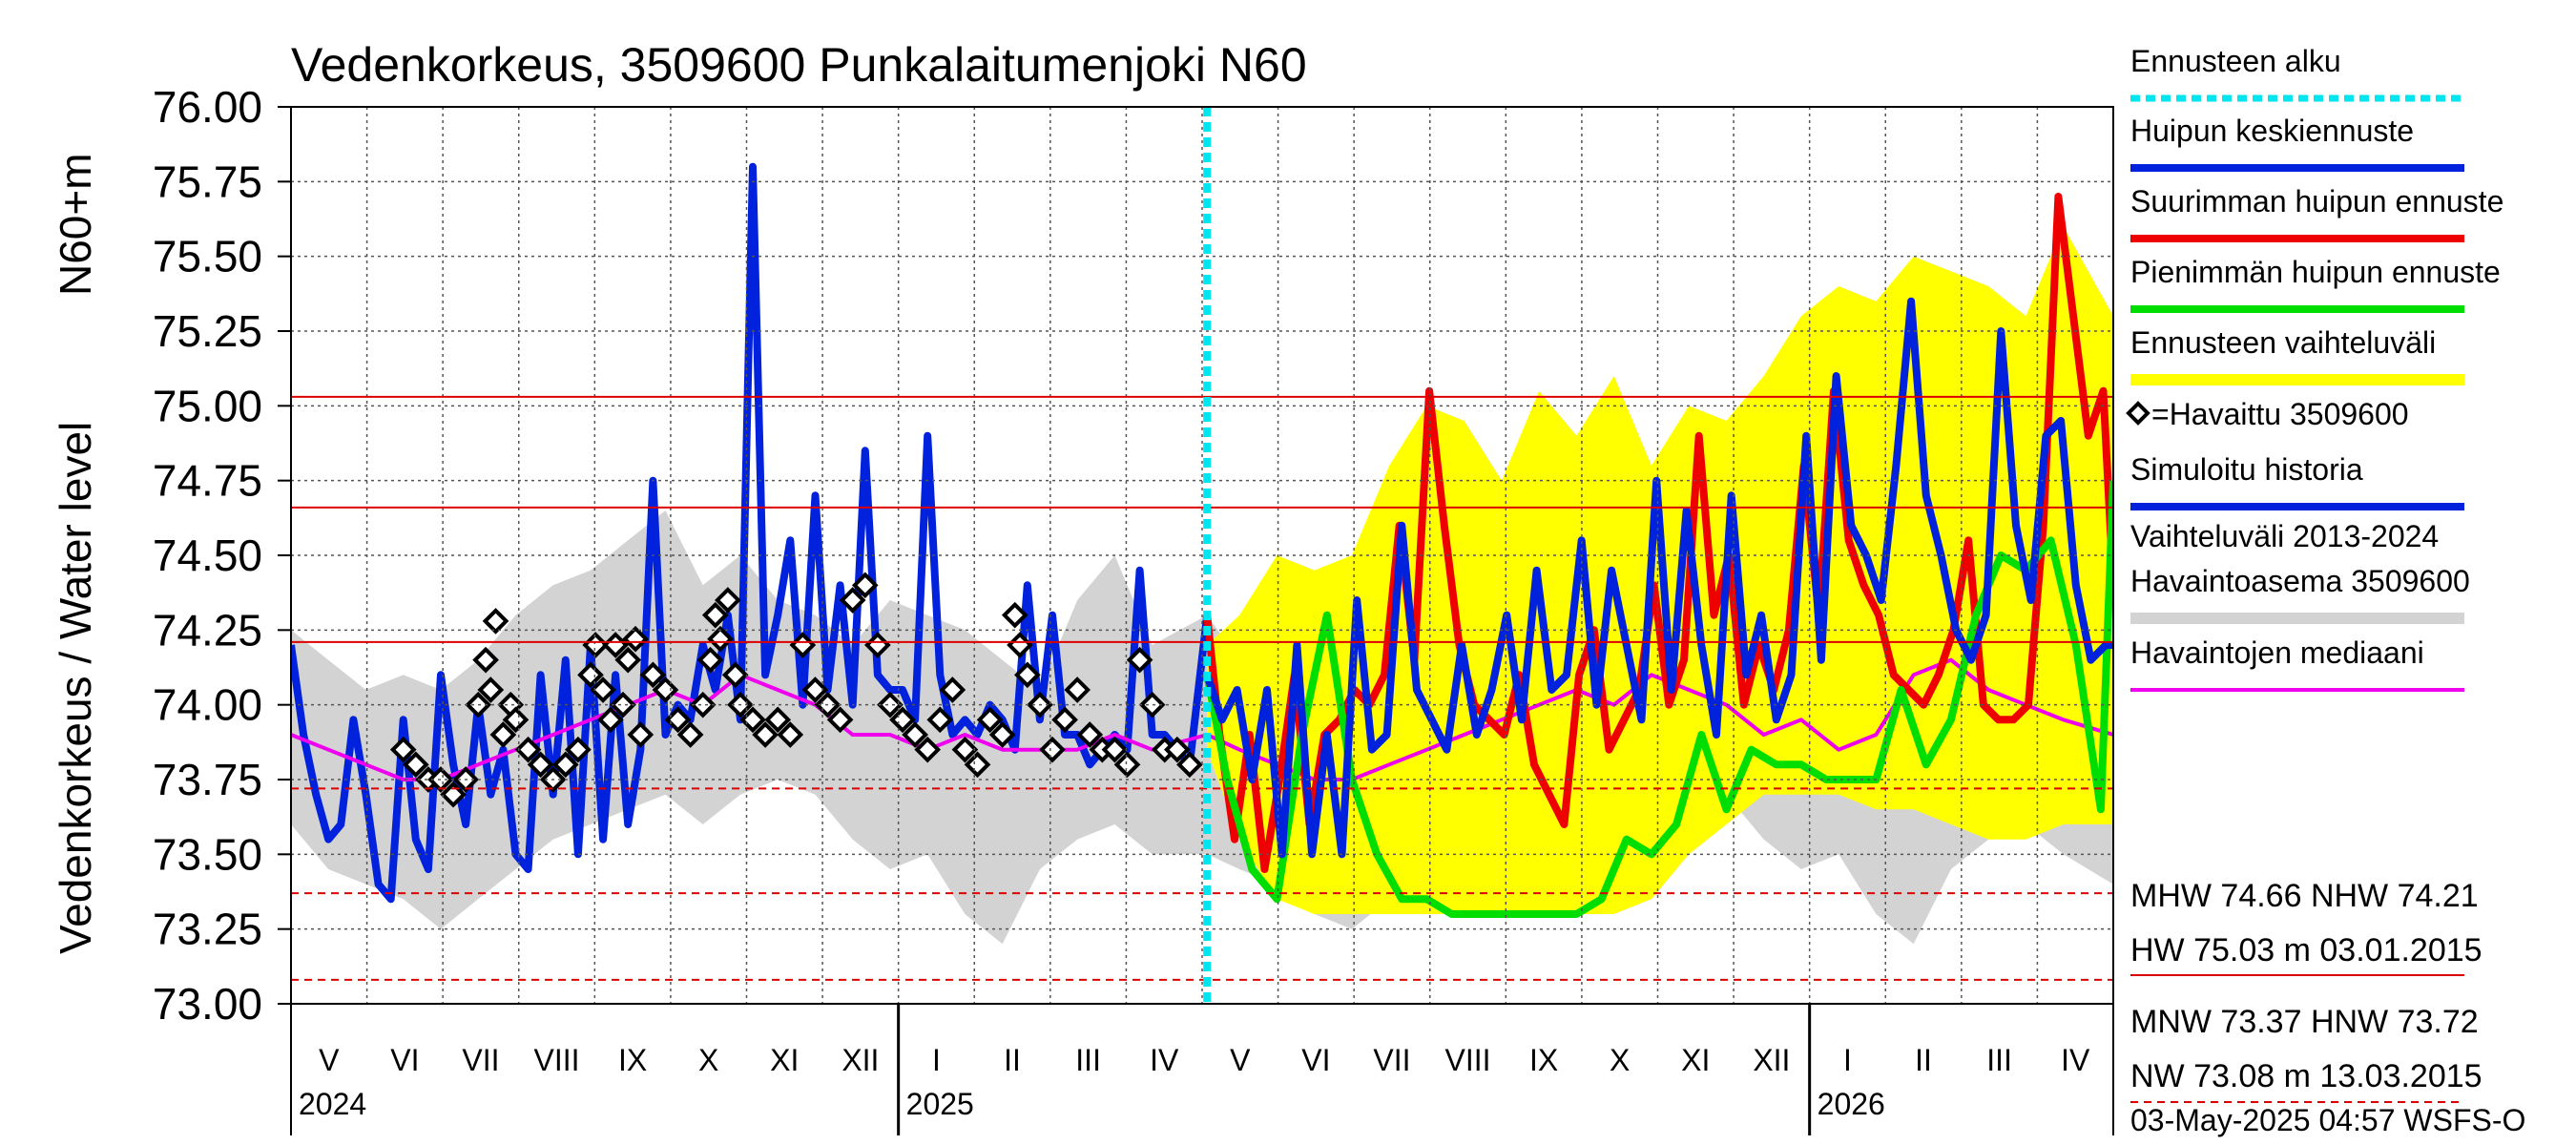  I want to click on y-tick-label: 75.50, so click(207, 256).